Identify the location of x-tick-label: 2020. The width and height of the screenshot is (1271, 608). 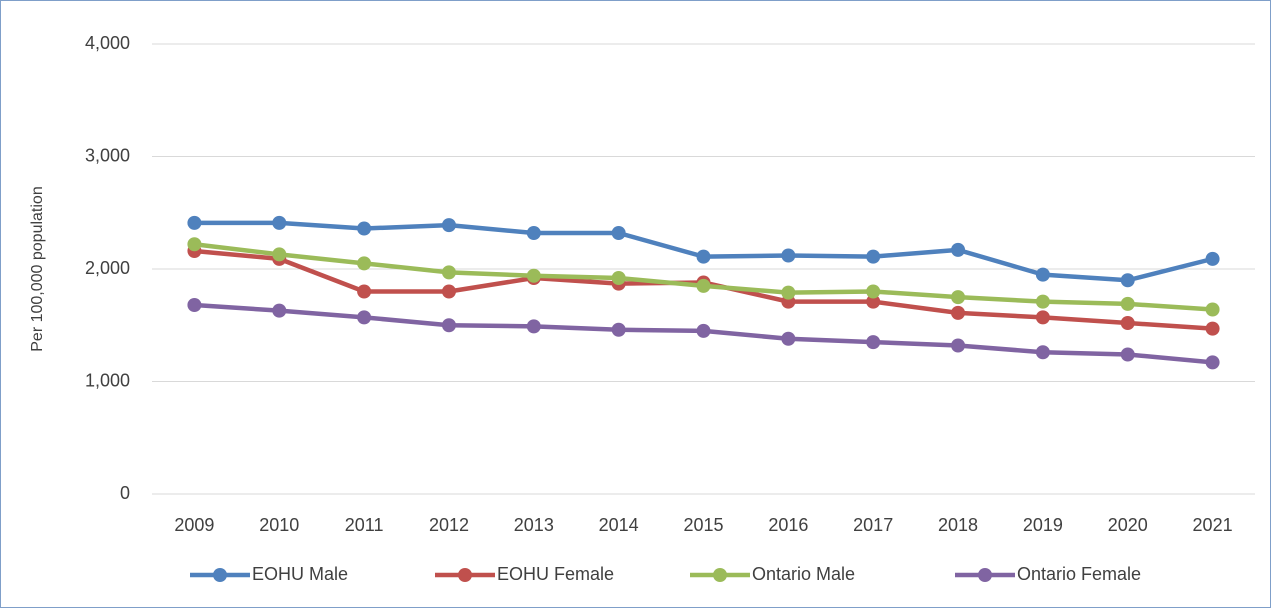
(1128, 525).